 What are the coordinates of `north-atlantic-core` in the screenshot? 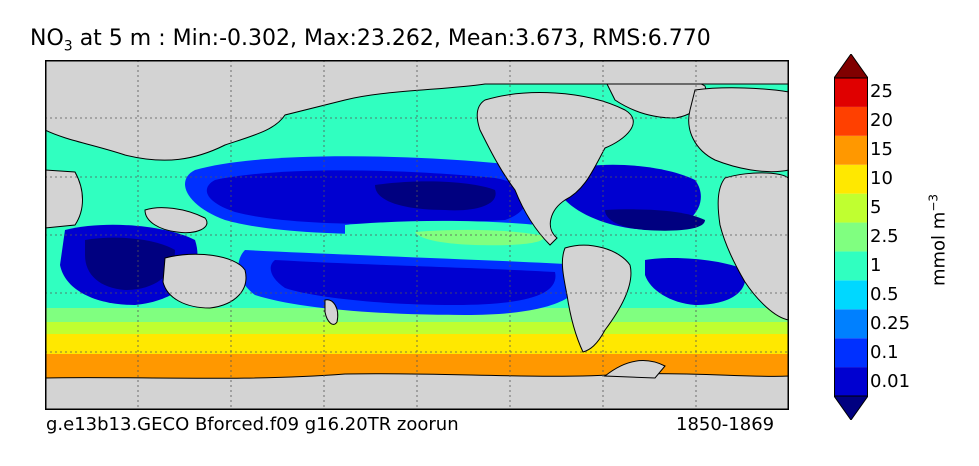 It's located at (655, 220).